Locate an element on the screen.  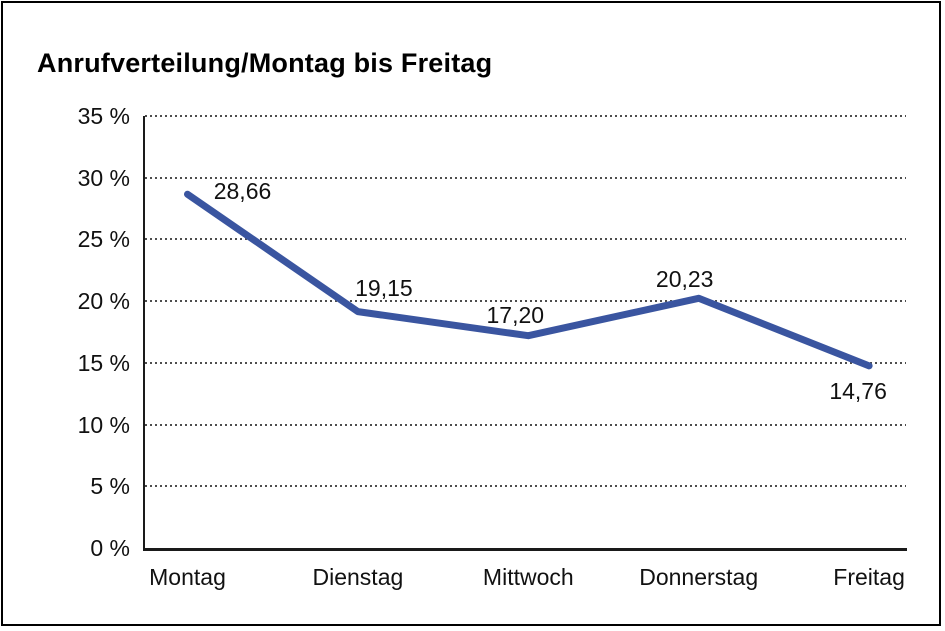
y-tick-label-20: 20 % is located at coordinates (103, 301).